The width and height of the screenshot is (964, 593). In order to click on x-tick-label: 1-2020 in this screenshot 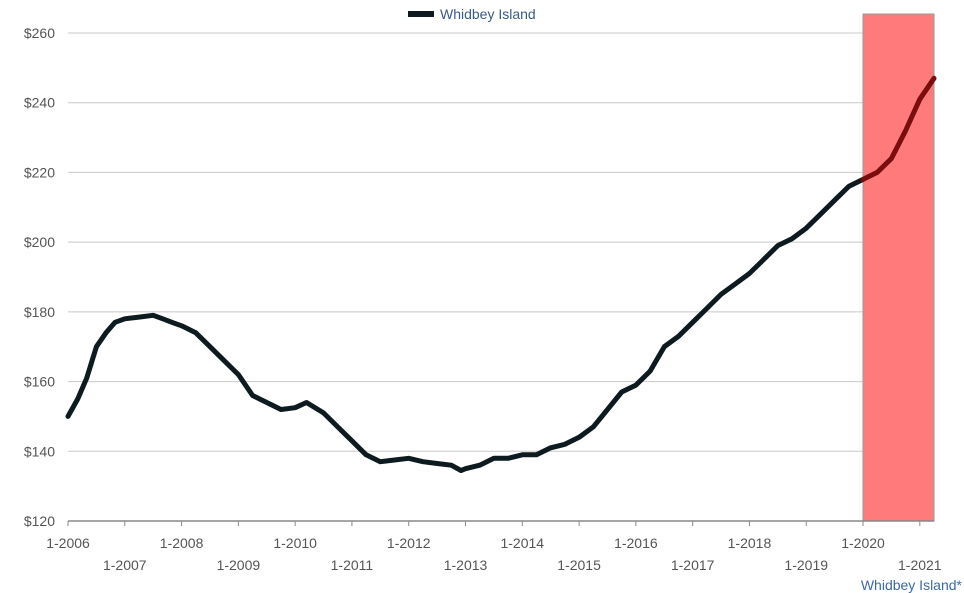, I will do `click(863, 543)`.